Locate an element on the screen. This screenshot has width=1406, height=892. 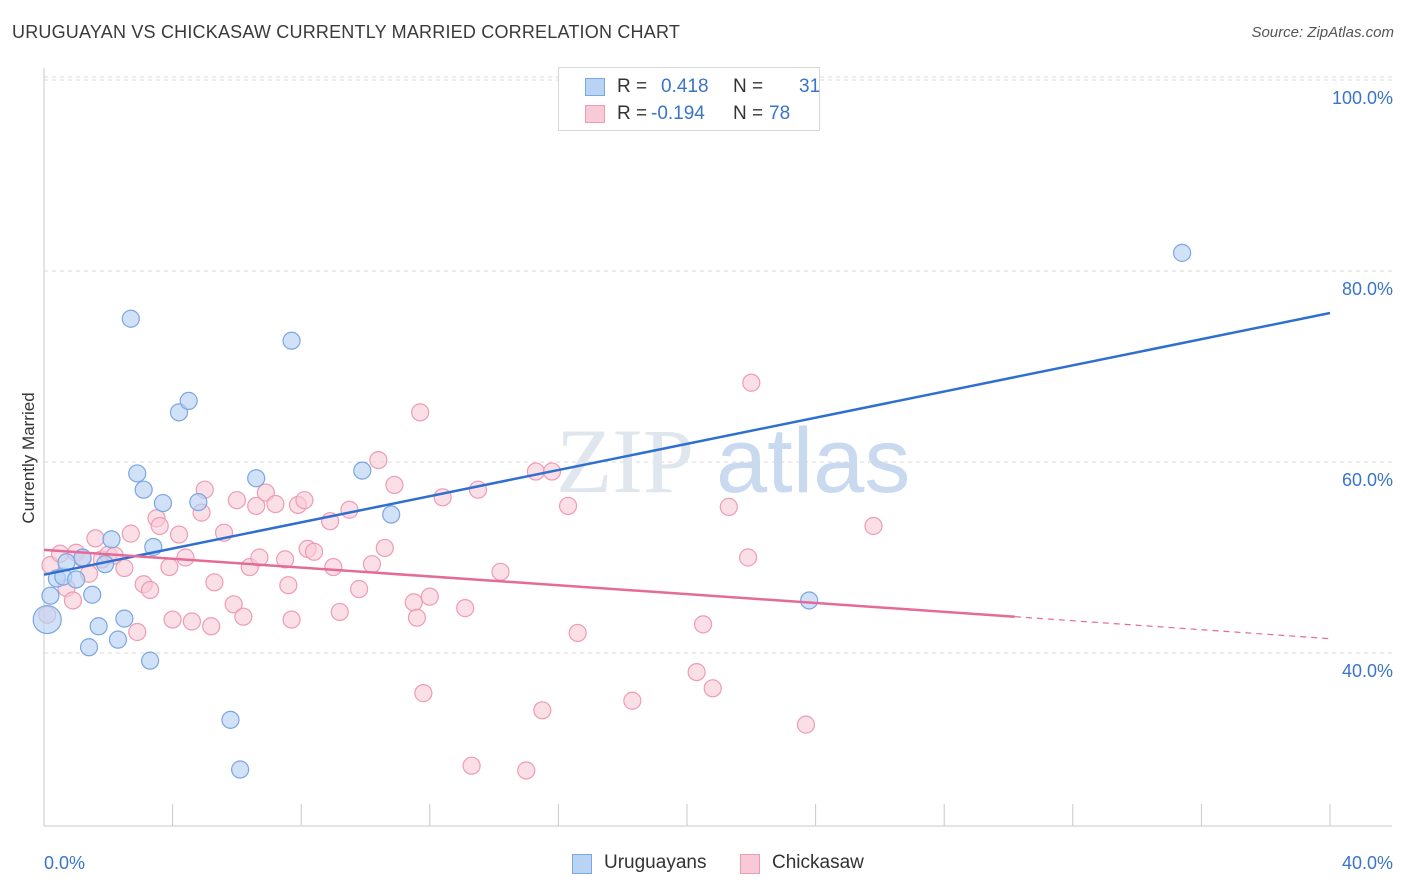
y-tick-label: 100.0% is located at coordinates (1362, 98).